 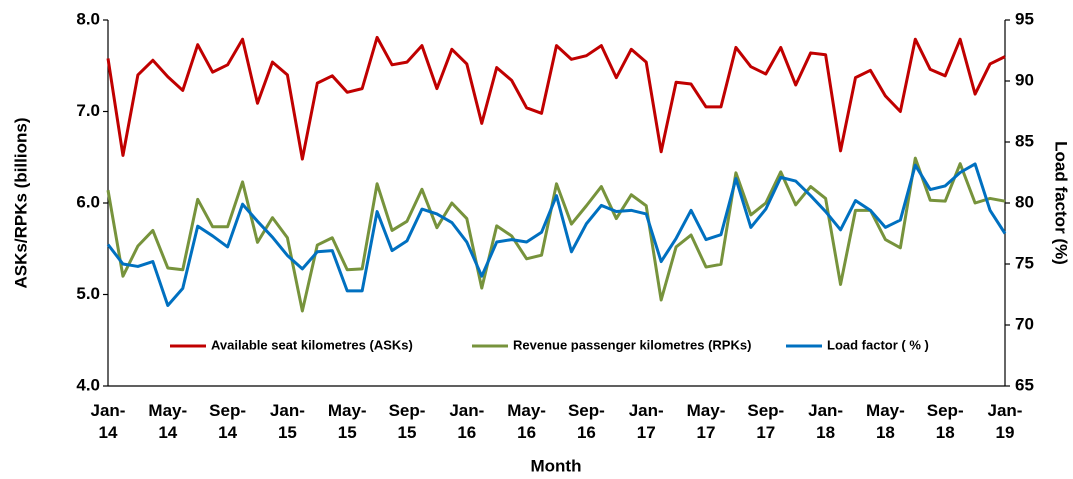 I want to click on y-tick-label: 4.0, so click(x=88, y=384).